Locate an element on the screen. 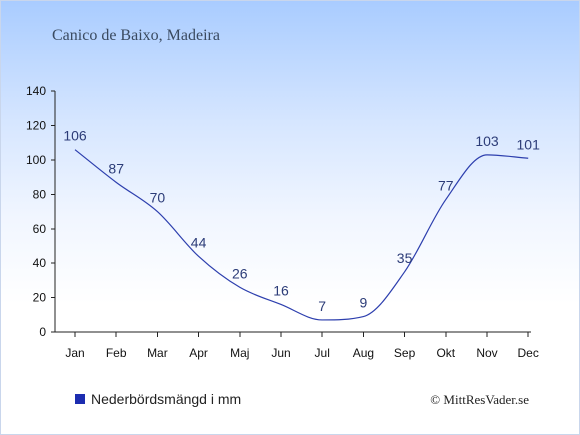 The width and height of the screenshot is (580, 435). y-tick-label: 20 is located at coordinates (40, 298).